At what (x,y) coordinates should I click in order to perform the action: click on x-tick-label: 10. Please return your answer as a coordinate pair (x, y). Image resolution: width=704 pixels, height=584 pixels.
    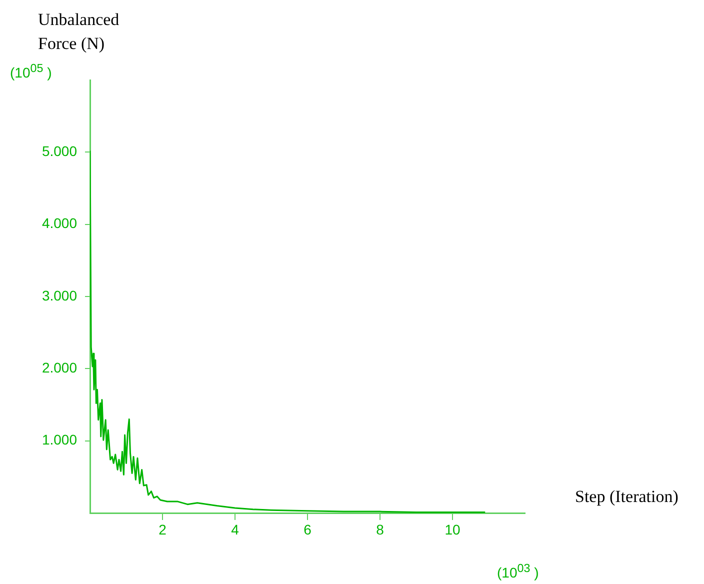
    Looking at the image, I should click on (452, 529).